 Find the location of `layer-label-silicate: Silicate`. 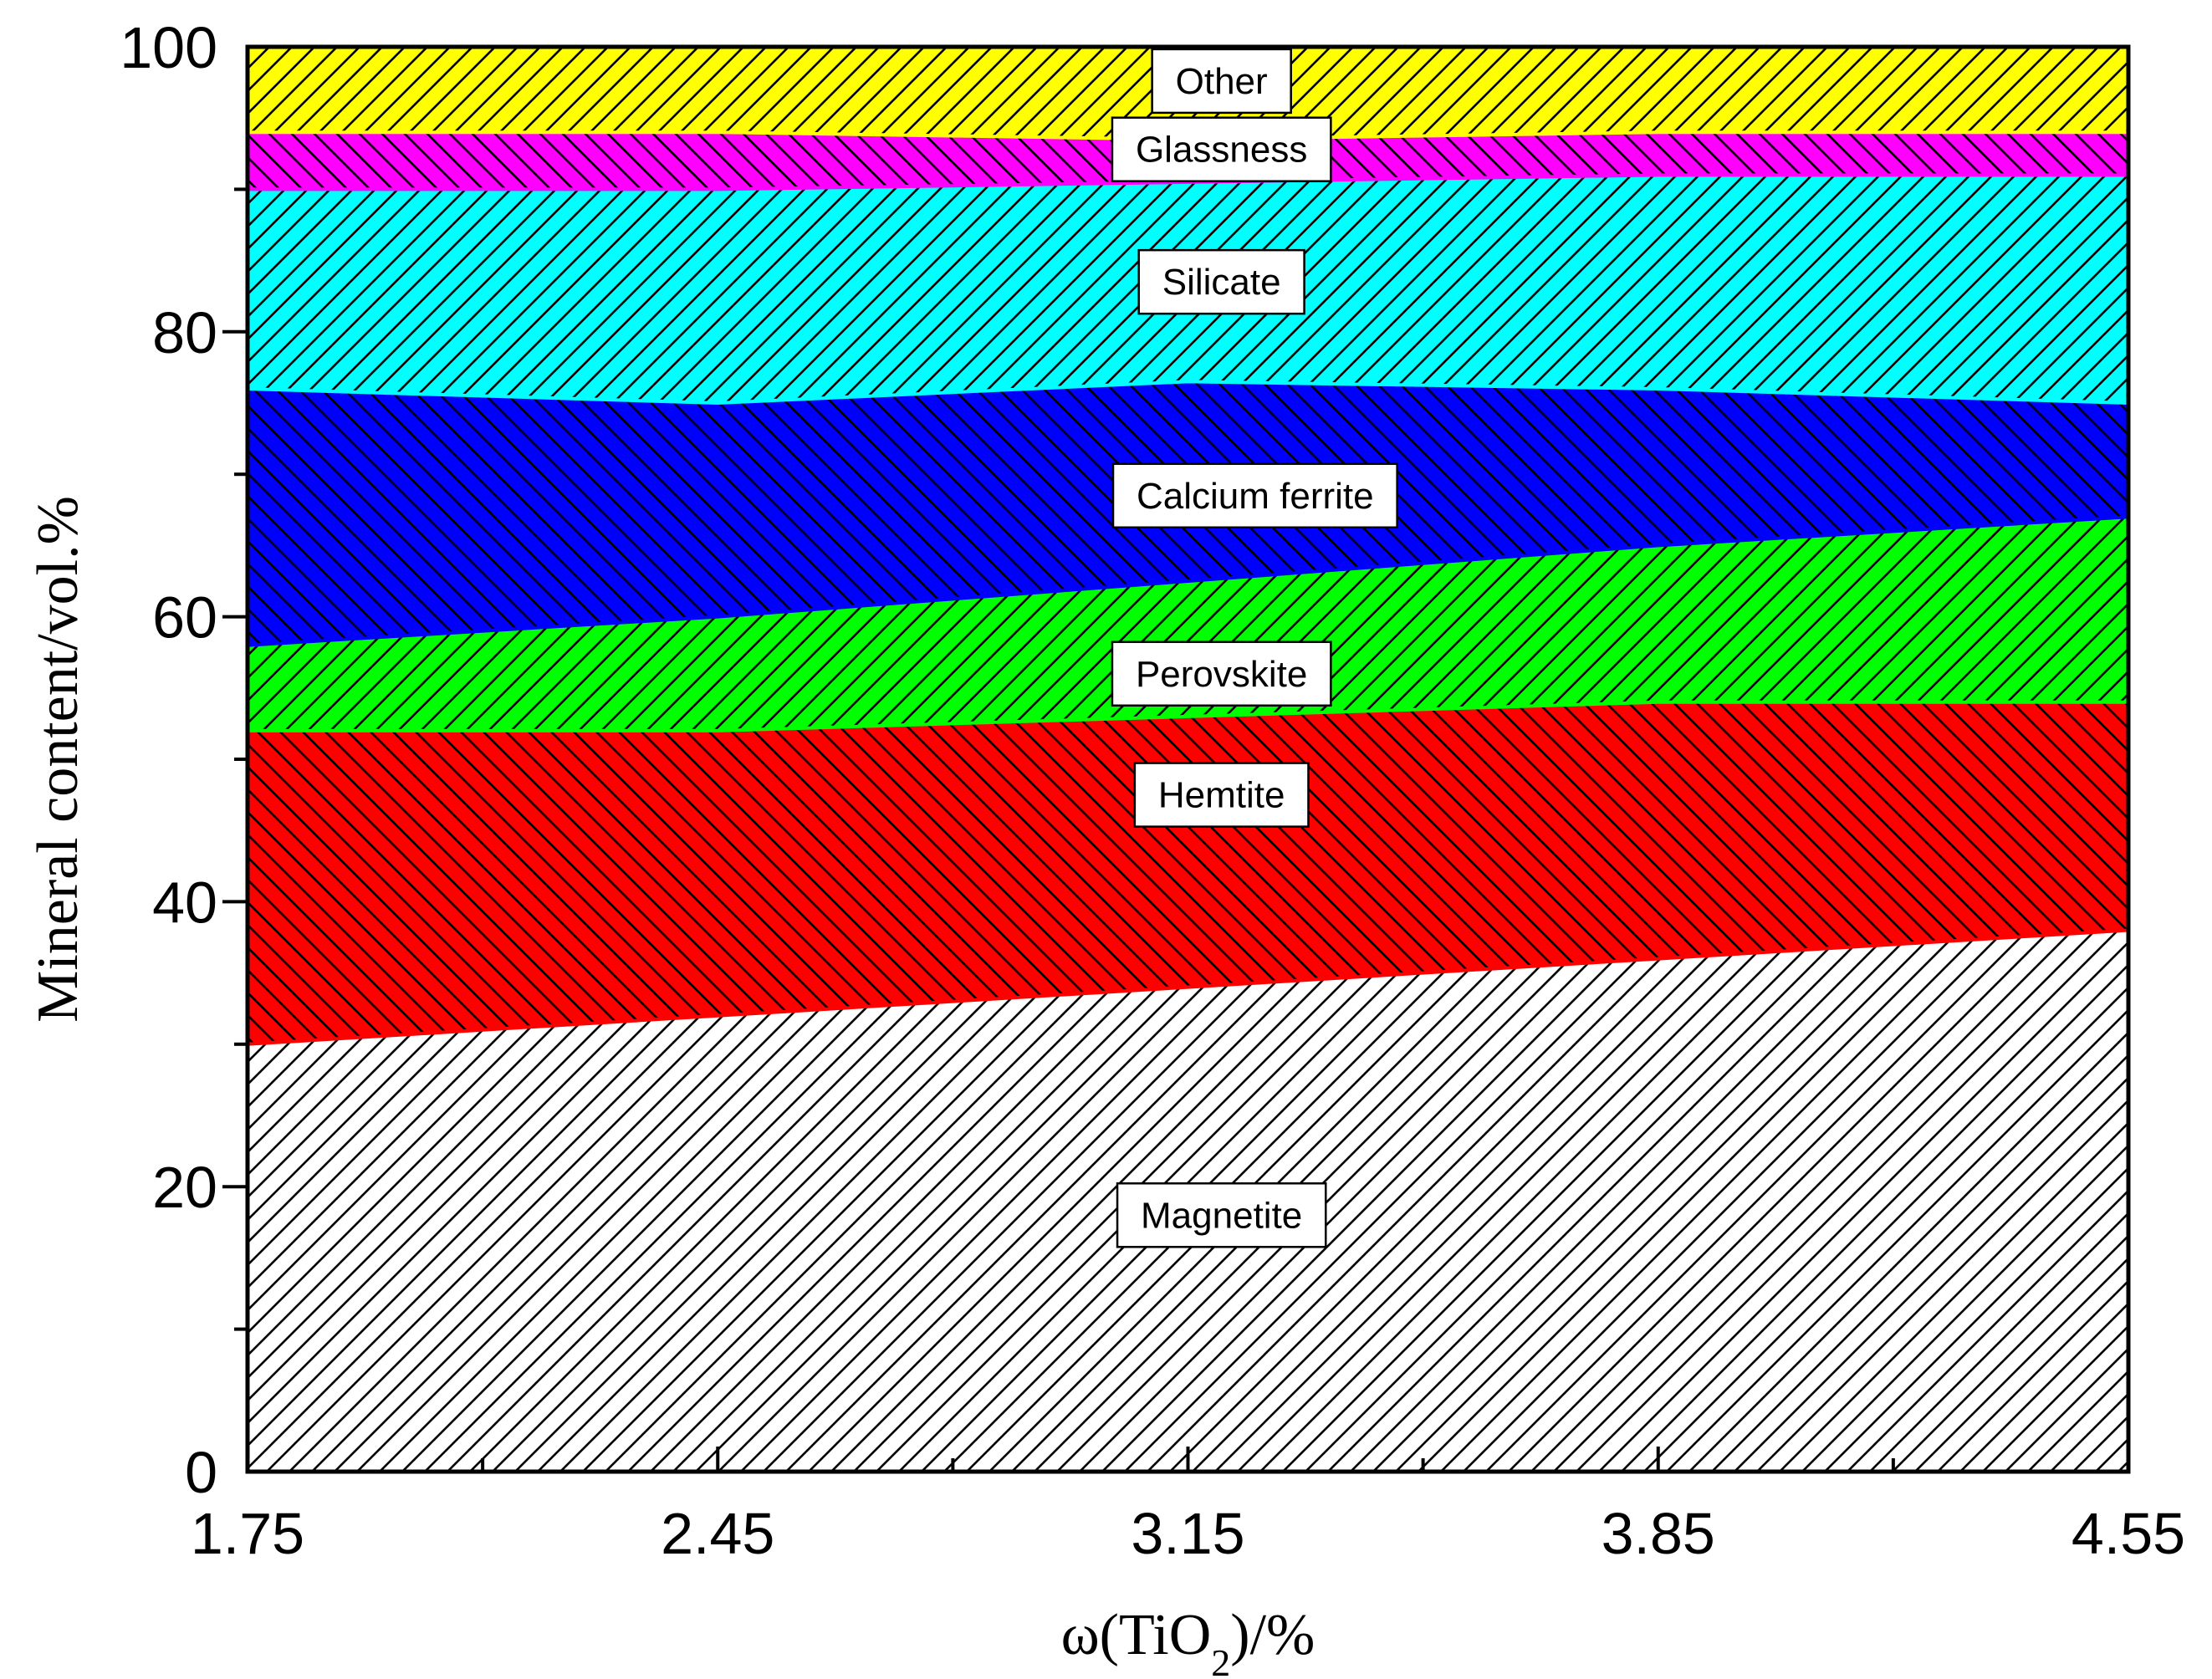

layer-label-silicate: Silicate is located at coordinates (1221, 281).